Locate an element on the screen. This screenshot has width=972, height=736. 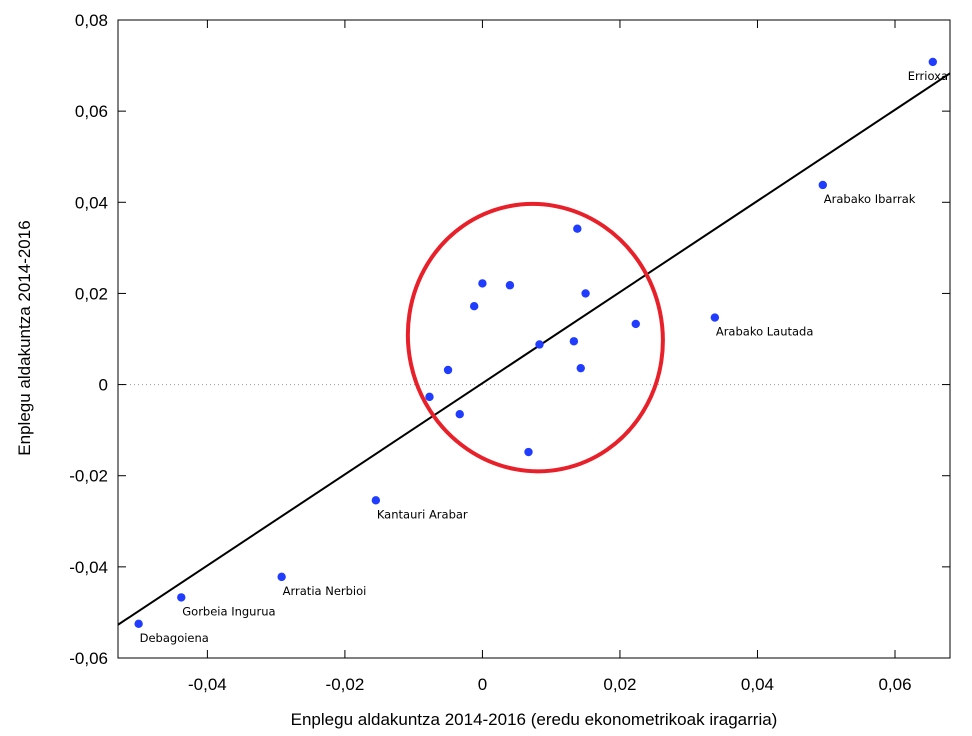
y-tick-label: 0,08 is located at coordinates (91, 20).